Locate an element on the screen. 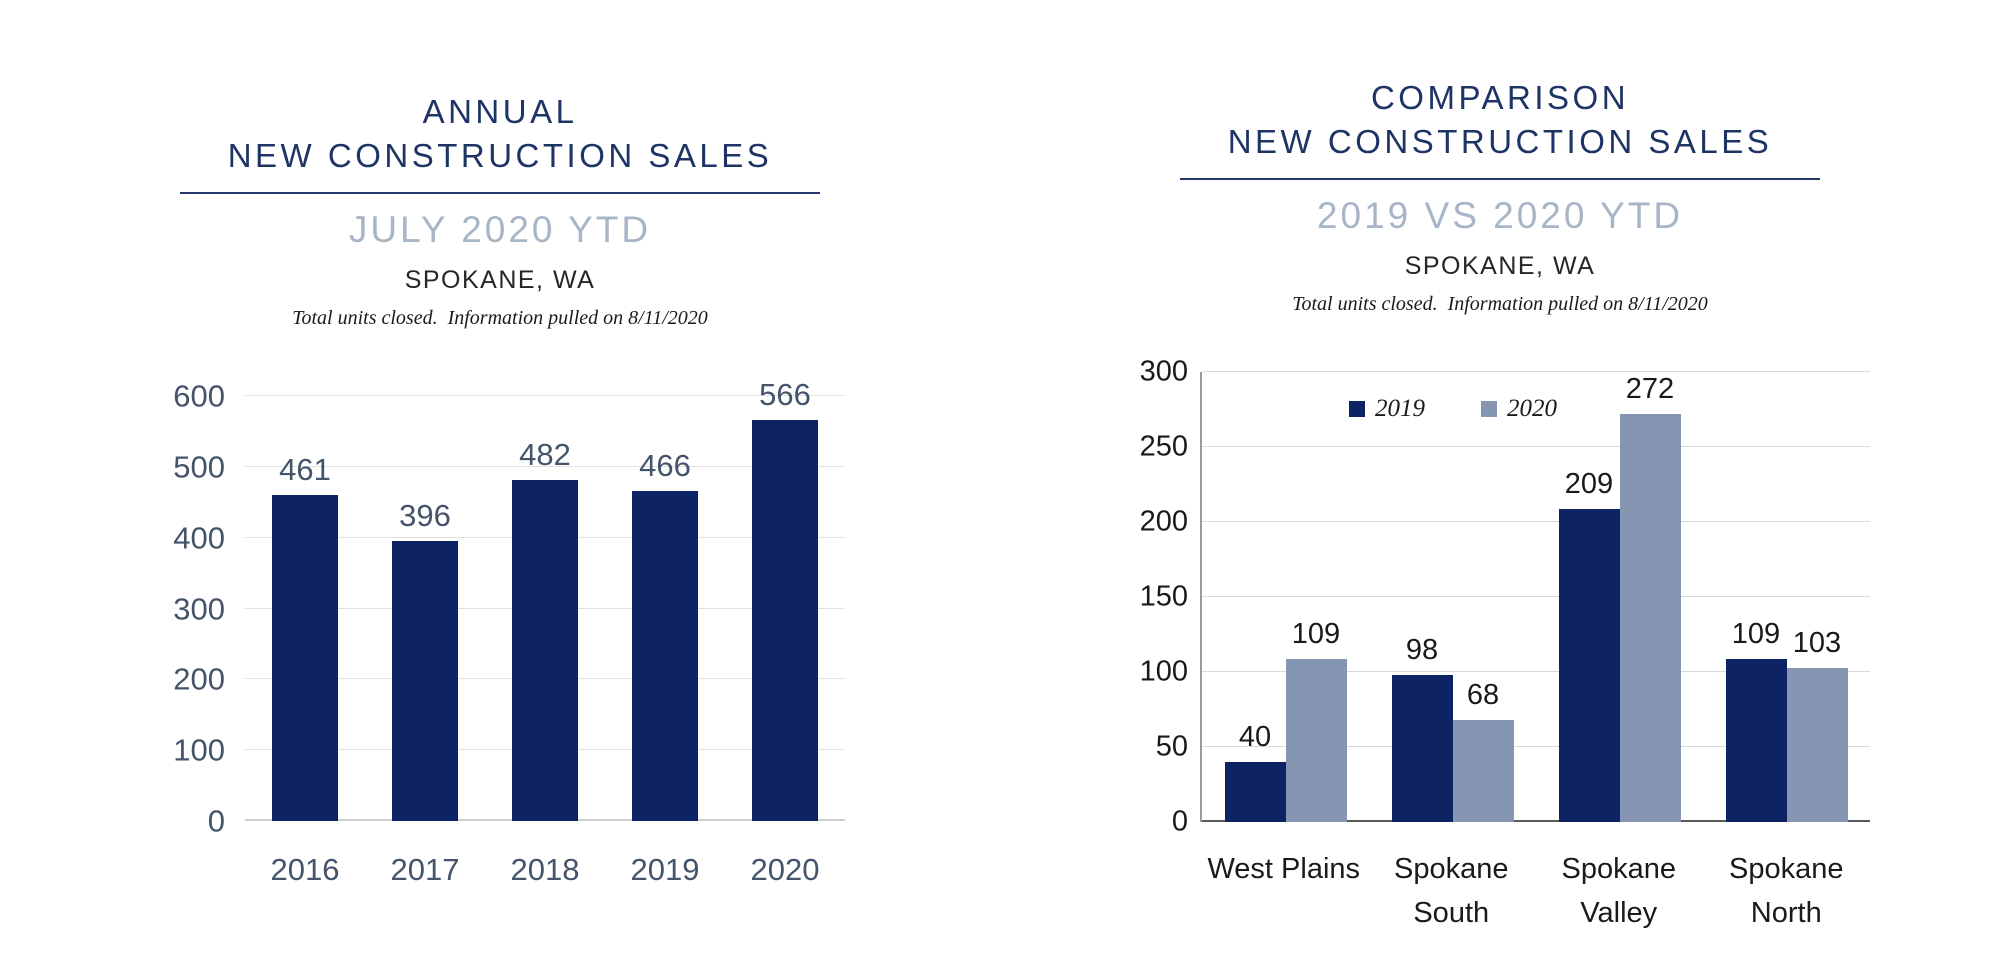 This screenshot has height=964, width=2000. value-label-west-plains-2020: 109 is located at coordinates (1316, 633).